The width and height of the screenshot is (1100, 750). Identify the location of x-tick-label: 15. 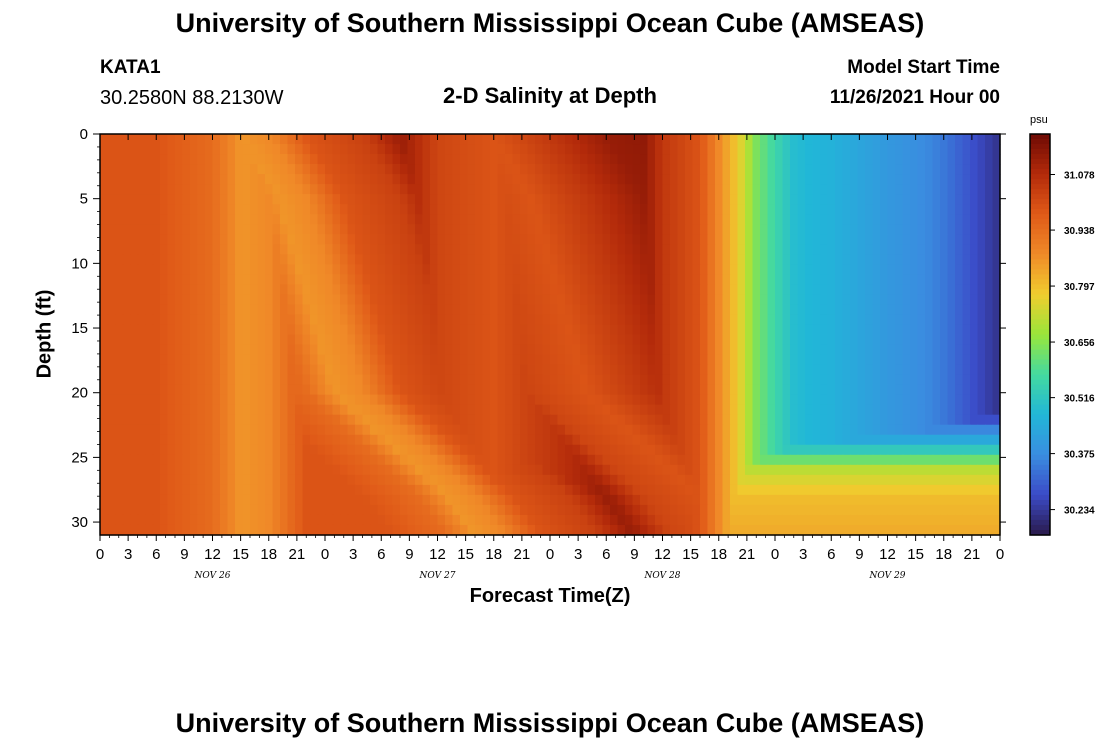
(690, 554).